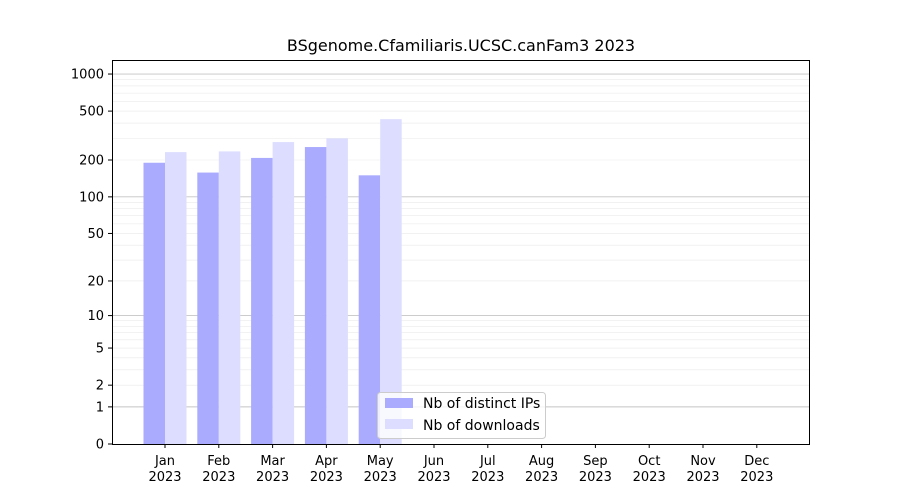 The height and width of the screenshot is (500, 900). What do you see at coordinates (399, 403) in the screenshot?
I see `legend-swatch-distinct-ips` at bounding box center [399, 403].